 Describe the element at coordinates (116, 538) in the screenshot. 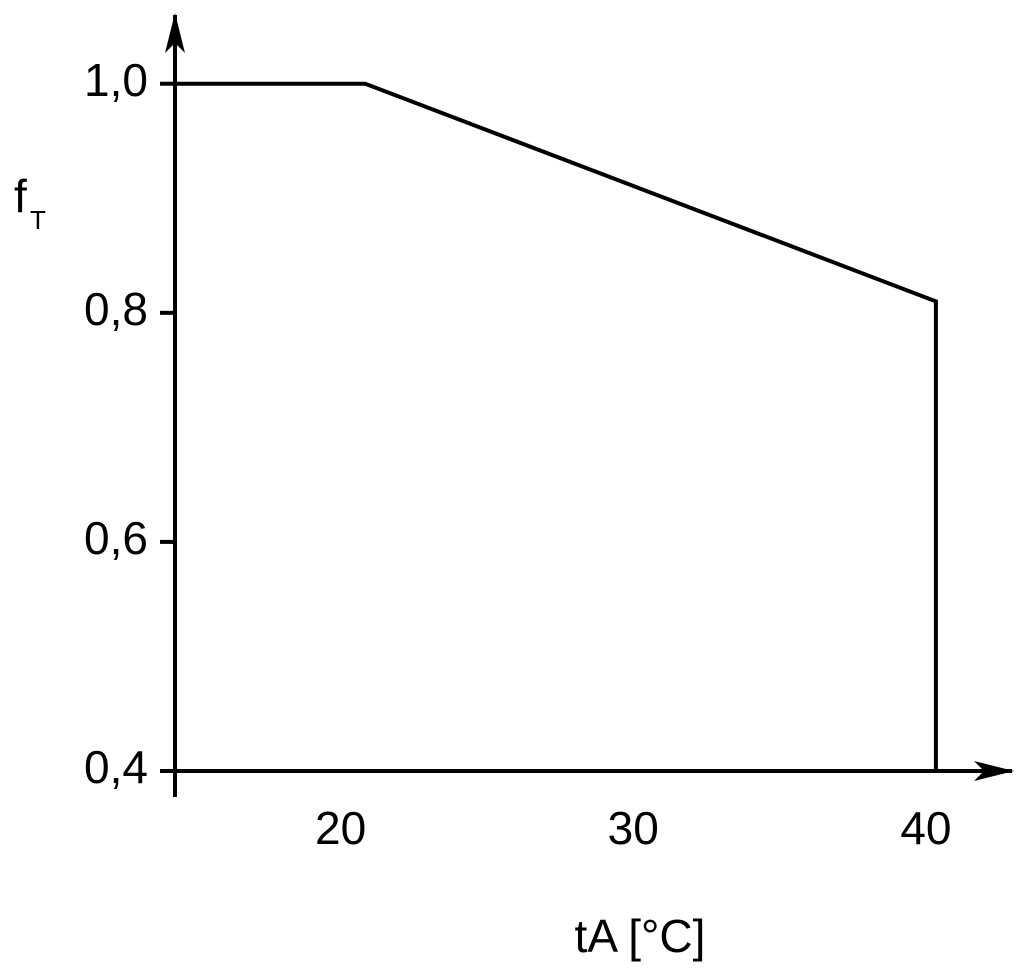

I see `y-tick-label: 0,6` at that location.